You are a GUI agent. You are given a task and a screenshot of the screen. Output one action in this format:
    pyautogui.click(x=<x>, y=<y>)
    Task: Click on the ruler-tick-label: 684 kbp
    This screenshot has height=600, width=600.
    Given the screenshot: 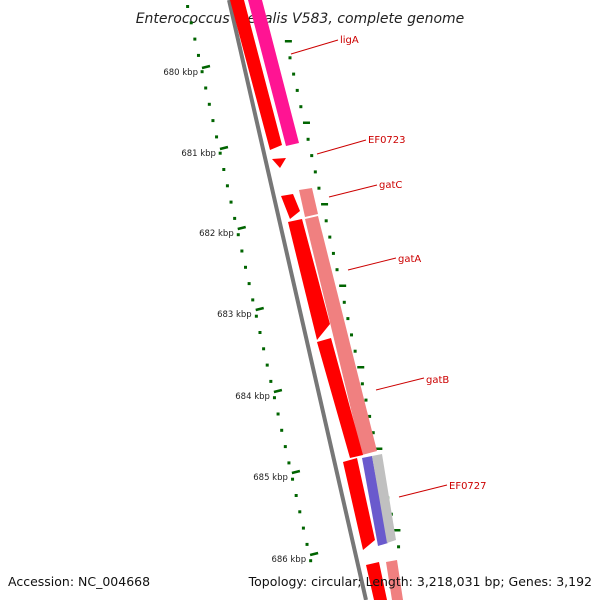 What is the action you would take?
    pyautogui.click(x=252, y=397)
    